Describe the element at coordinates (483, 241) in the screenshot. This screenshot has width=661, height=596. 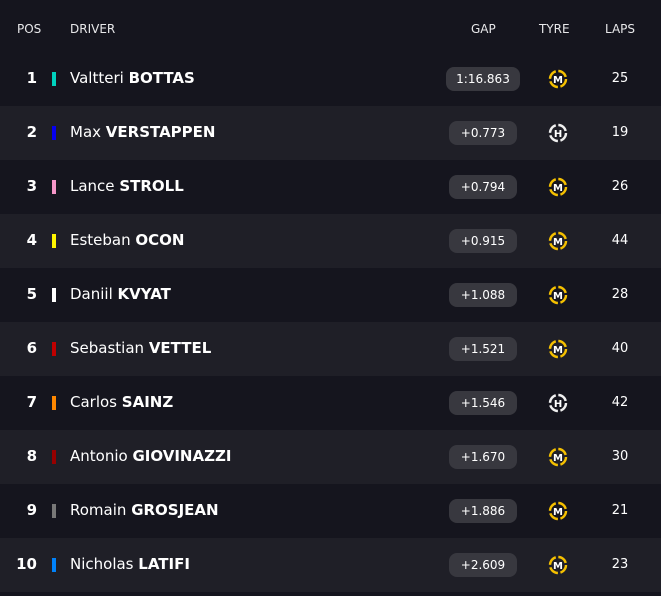
I see `gap: +0.915` at that location.